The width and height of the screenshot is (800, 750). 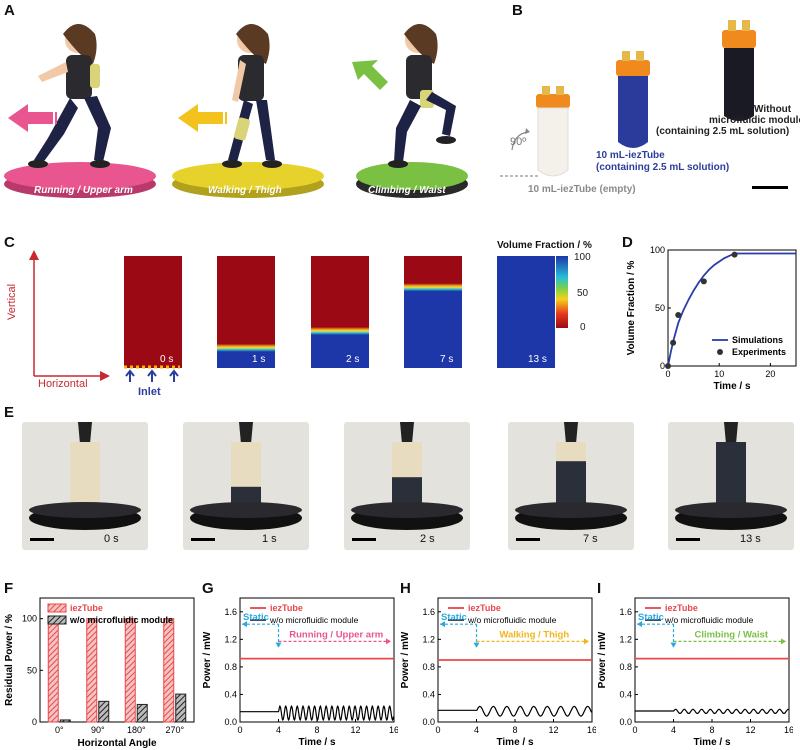 I want to click on motion-label: Running / Upper arm, so click(x=336, y=634).